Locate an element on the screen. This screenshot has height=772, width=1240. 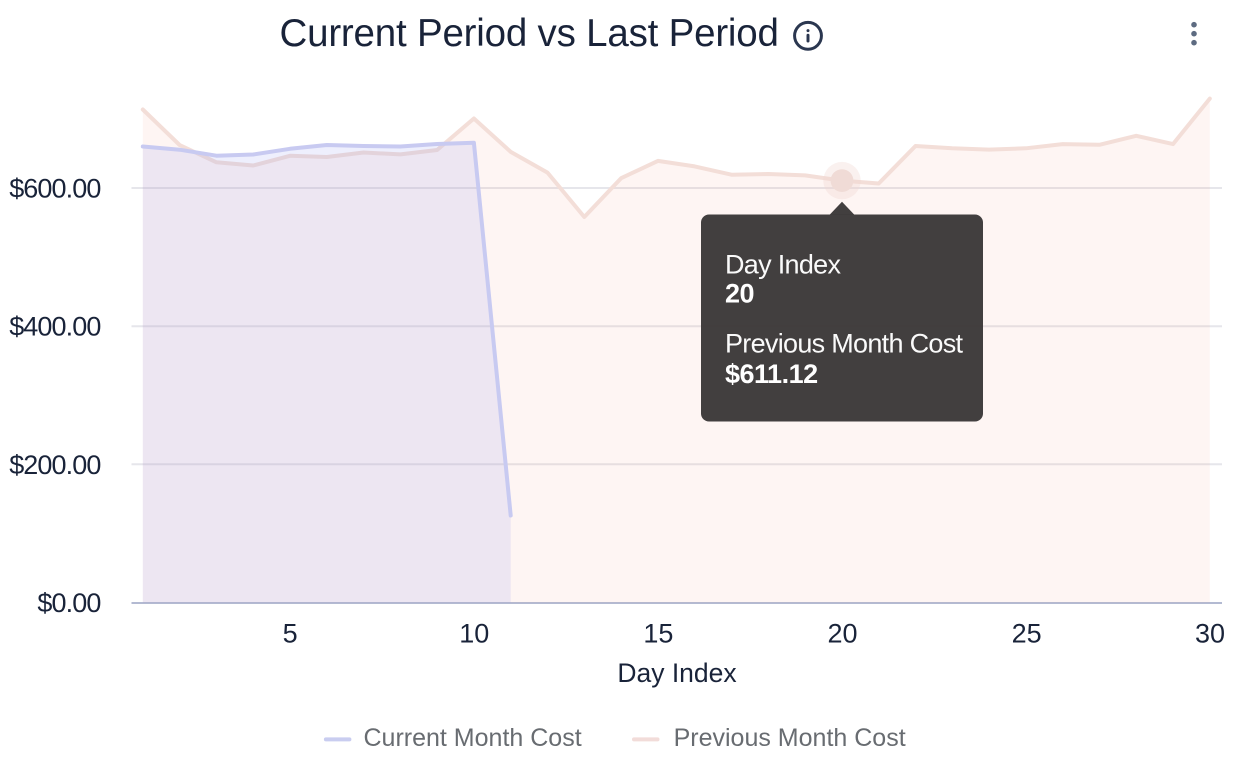
svg-text: 30 is located at coordinates (1210, 634).